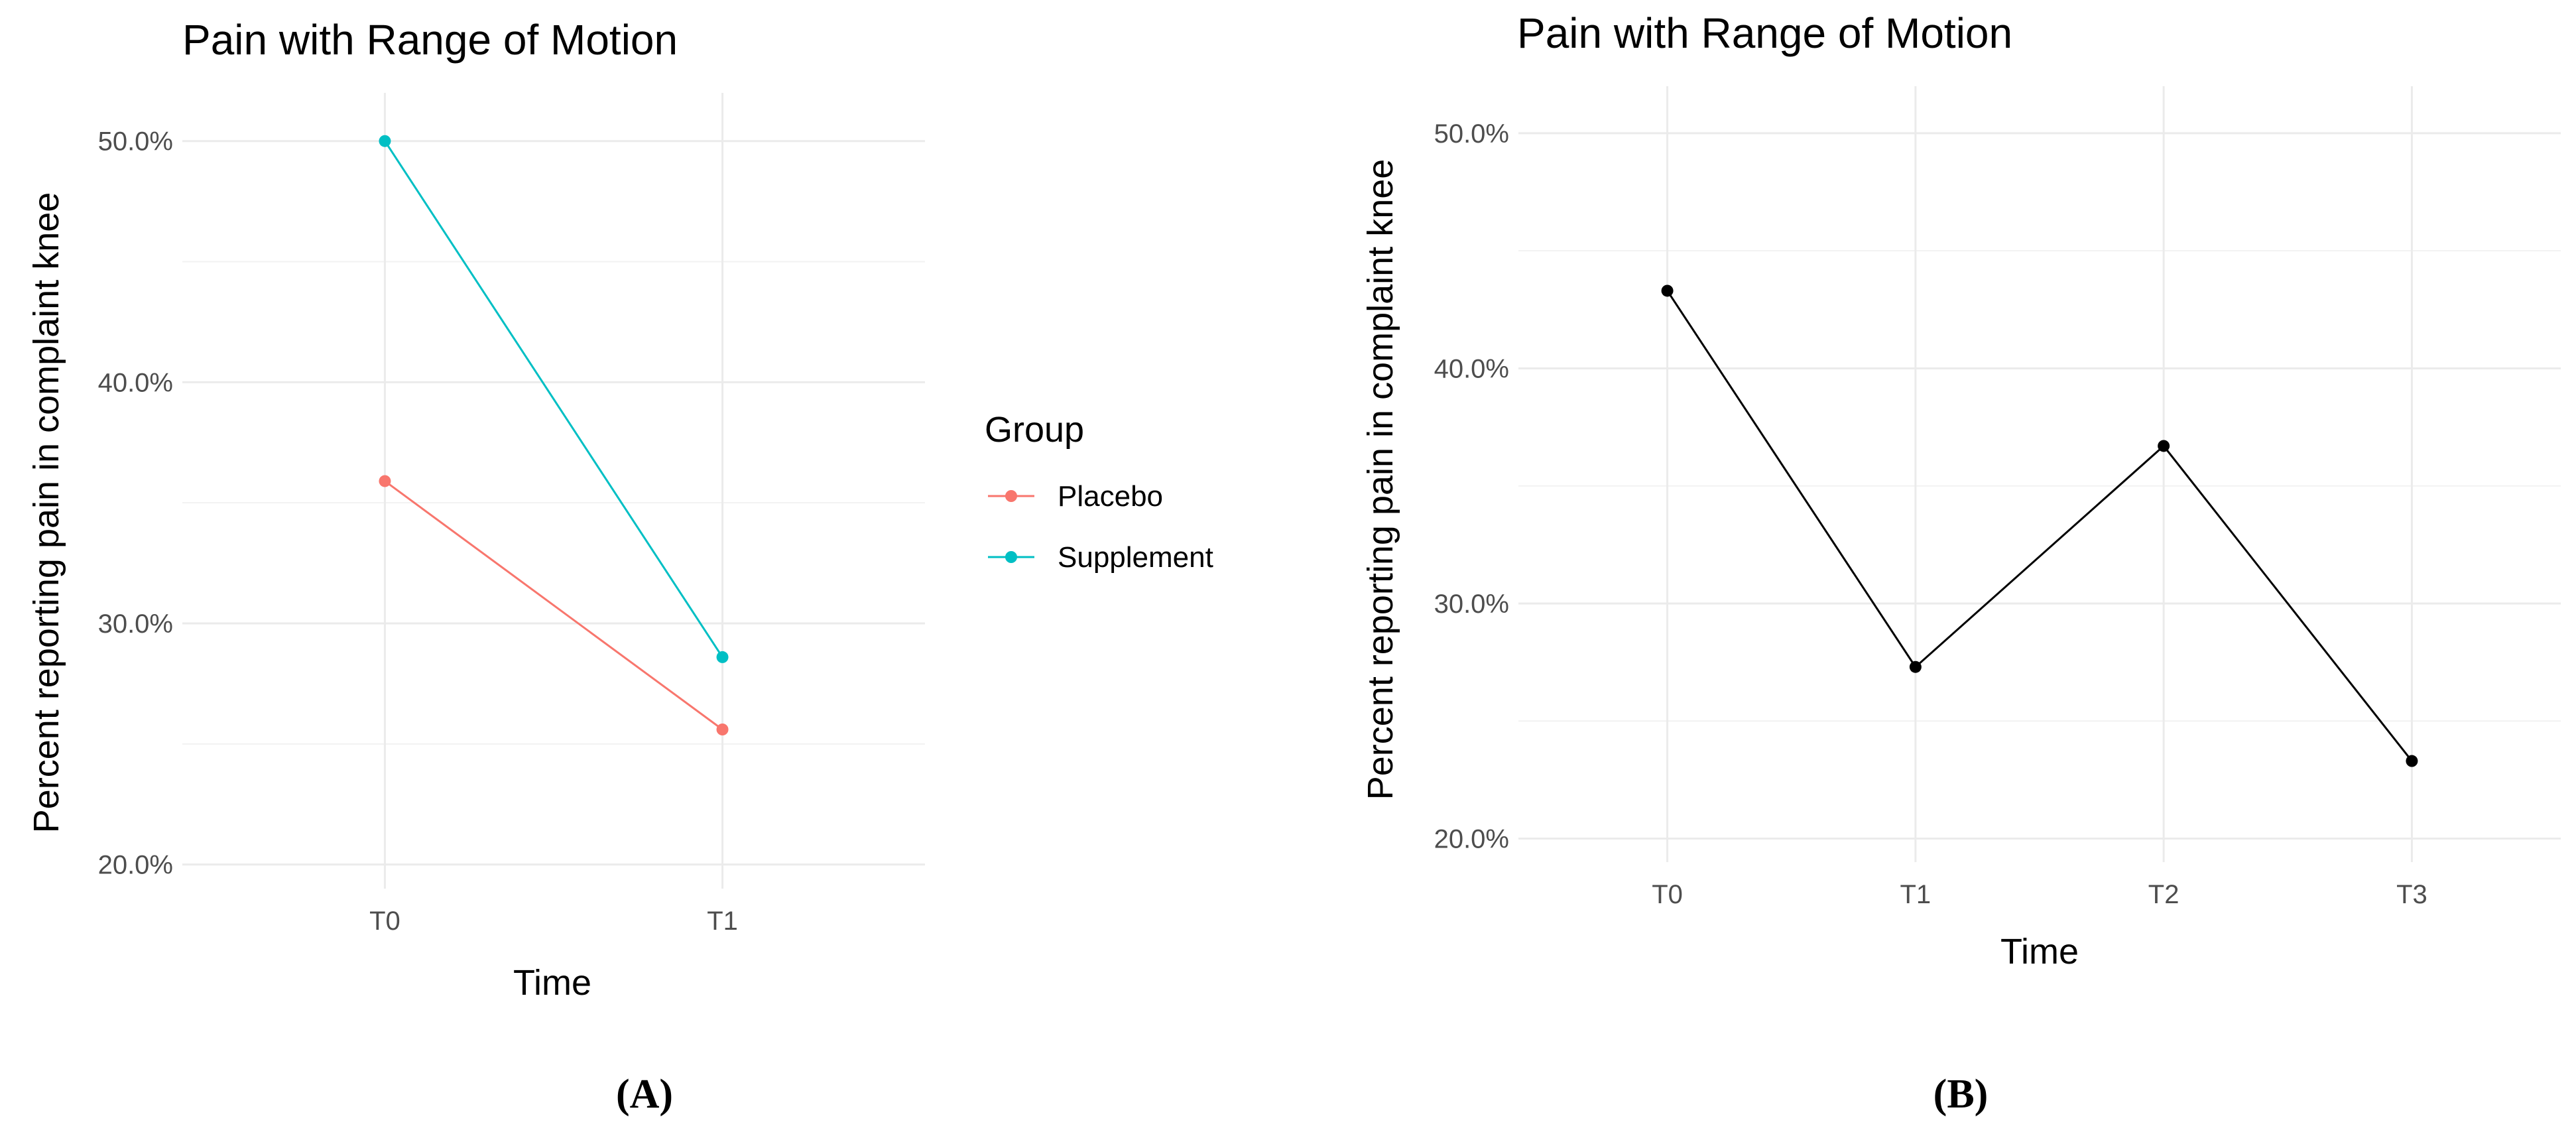 The width and height of the screenshot is (2576, 1136). I want to click on panel-b-x-axis-label: Time, so click(2039, 952).